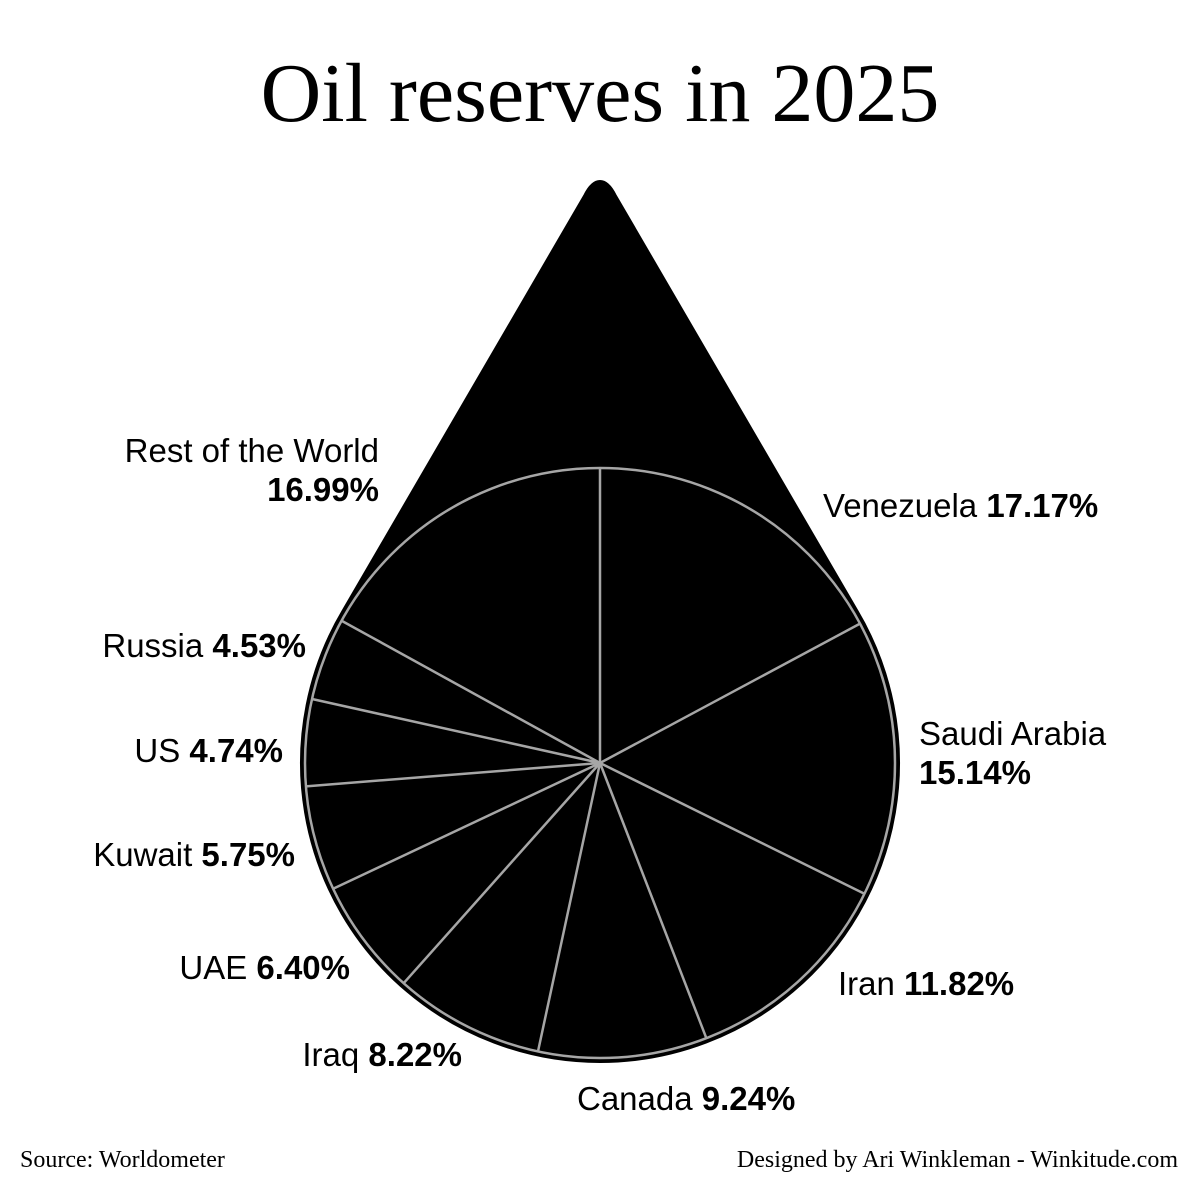 The width and height of the screenshot is (1200, 1200). Describe the element at coordinates (204, 645) in the screenshot. I see `slice-label-russia: Russia 4.53%` at that location.